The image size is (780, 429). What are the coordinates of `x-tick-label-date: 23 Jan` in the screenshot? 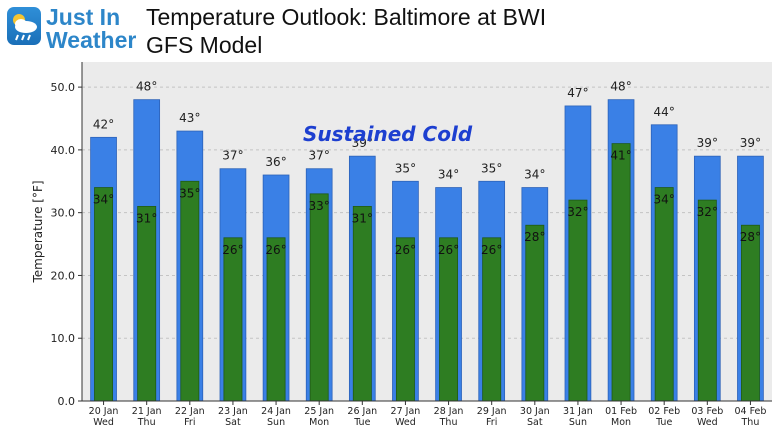 It's located at (233, 411).